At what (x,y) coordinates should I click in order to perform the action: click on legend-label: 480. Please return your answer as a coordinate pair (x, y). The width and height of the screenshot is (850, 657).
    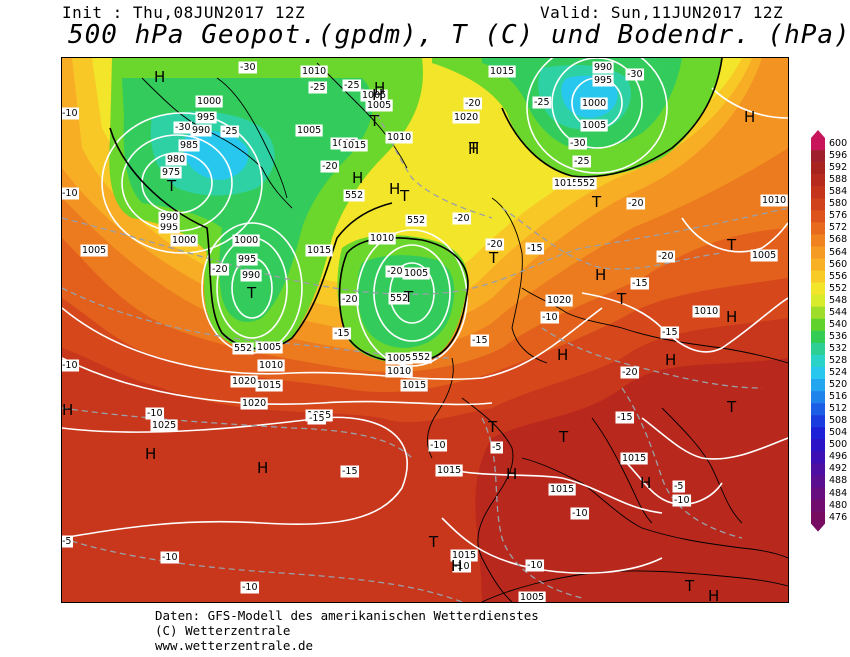
    Looking at the image, I should click on (838, 505).